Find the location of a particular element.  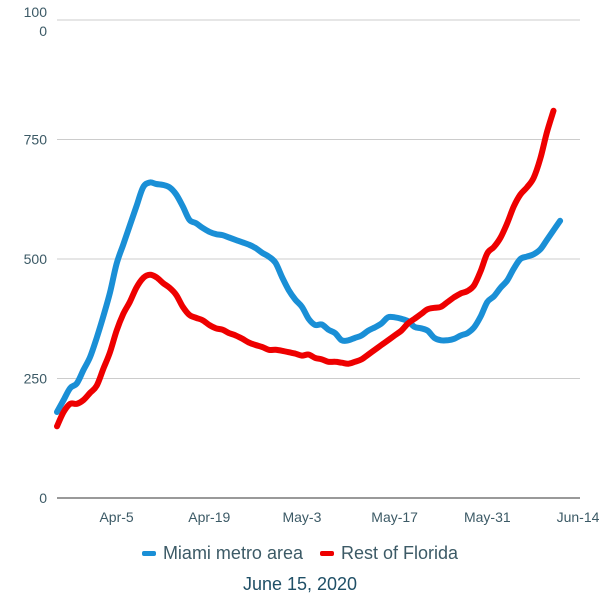

legend-label-miami: Miami metro area is located at coordinates (232, 553).